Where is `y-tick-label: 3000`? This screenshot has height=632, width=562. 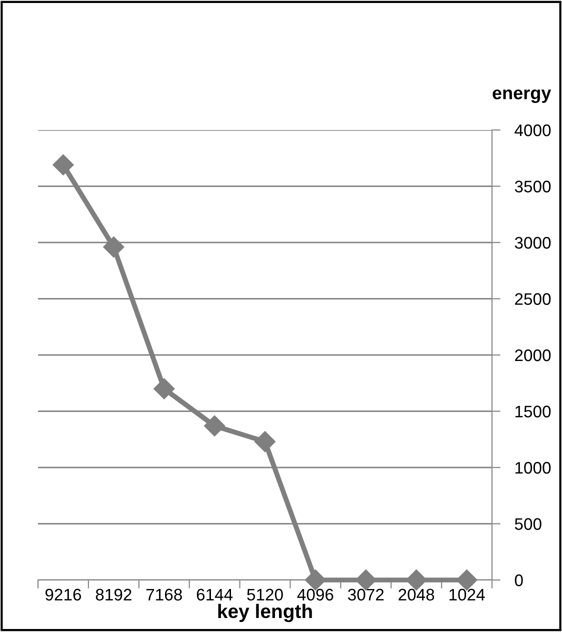 y-tick-label: 3000 is located at coordinates (532, 242).